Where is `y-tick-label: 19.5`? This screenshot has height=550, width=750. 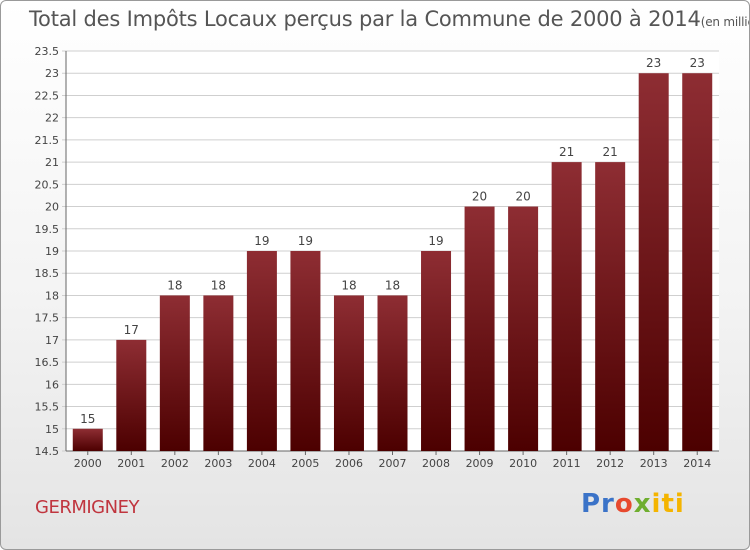 y-tick-label: 19.5 is located at coordinates (47, 229).